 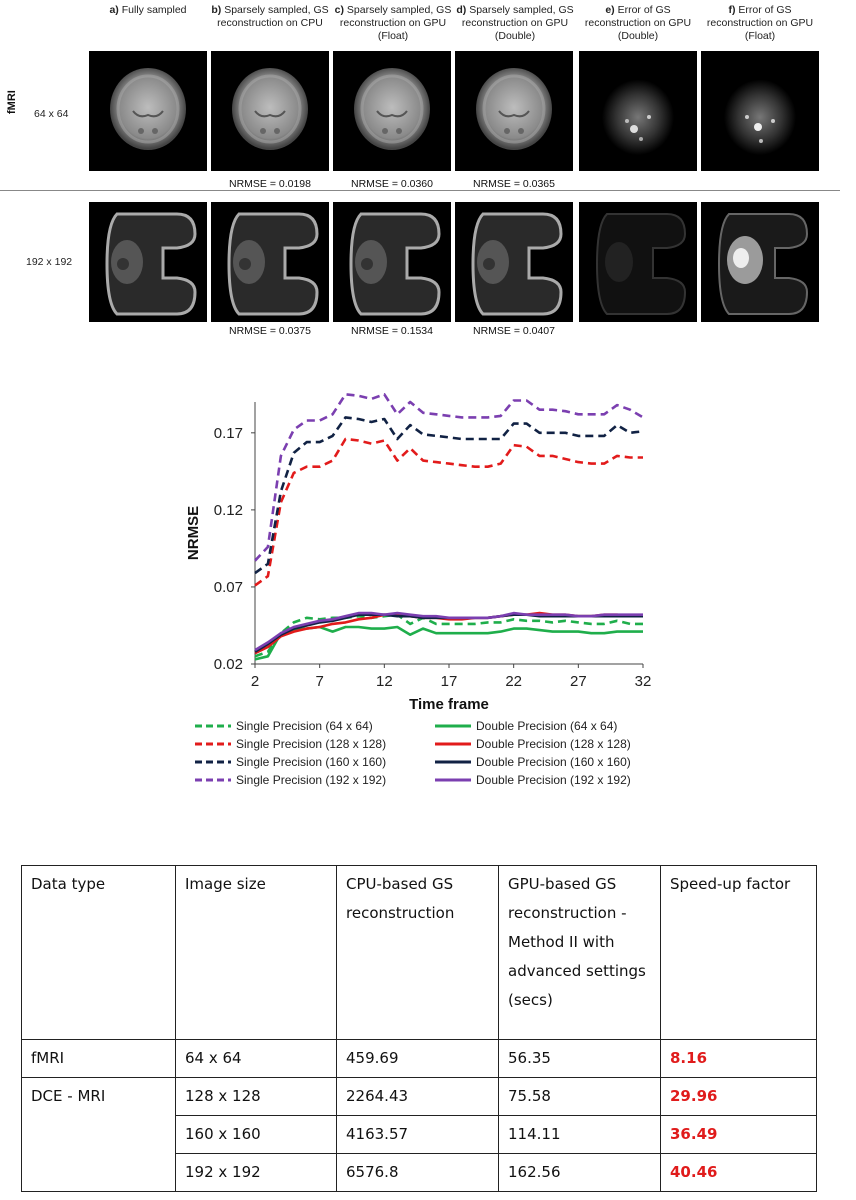 I want to click on cell-image-size: 128 x 128, so click(x=256, y=1096).